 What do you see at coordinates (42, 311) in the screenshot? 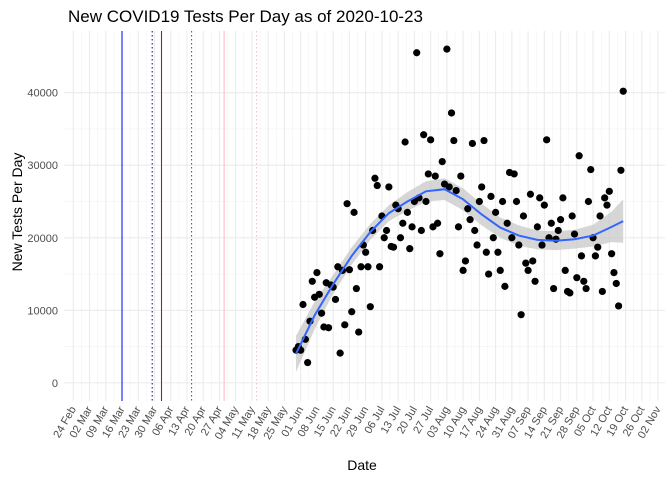
I see `y-tick-label: 10000` at bounding box center [42, 311].